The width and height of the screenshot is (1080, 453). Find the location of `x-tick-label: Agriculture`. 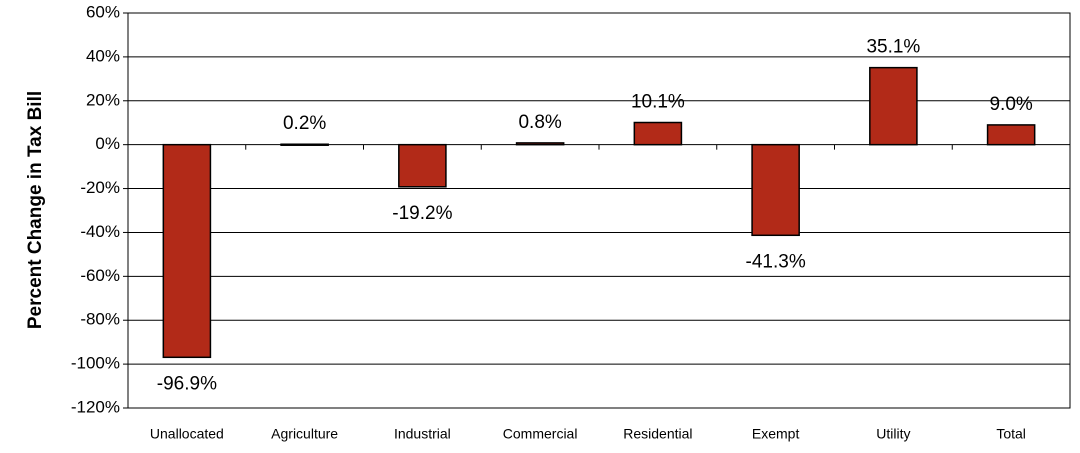

x-tick-label: Agriculture is located at coordinates (304, 434).